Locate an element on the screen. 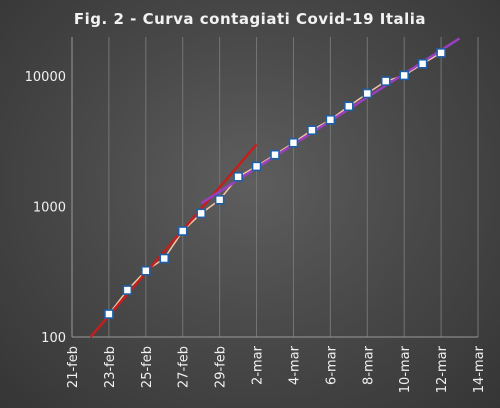  x-tick-label: 25-feb is located at coordinates (147, 367).